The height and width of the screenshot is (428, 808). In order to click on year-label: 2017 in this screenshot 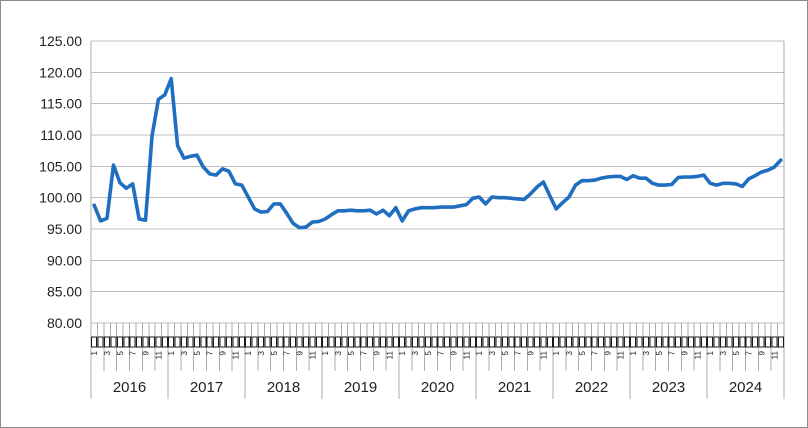, I will do `click(206, 387)`.